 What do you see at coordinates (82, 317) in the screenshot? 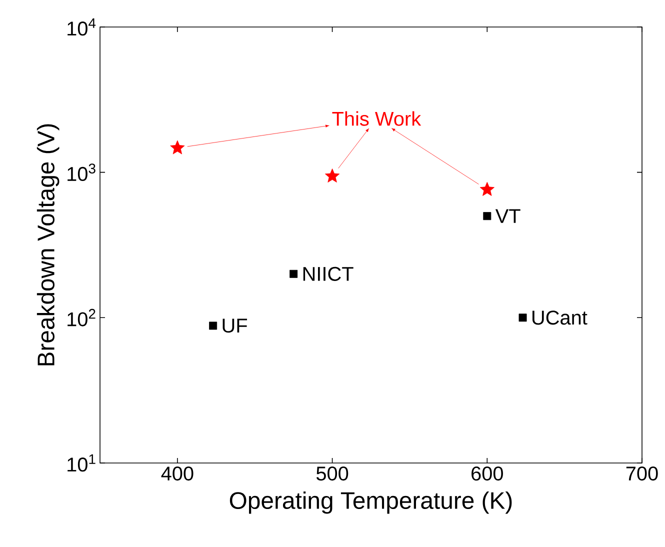
I see `y-tick-label: 10$^{2}$` at bounding box center [82, 317].